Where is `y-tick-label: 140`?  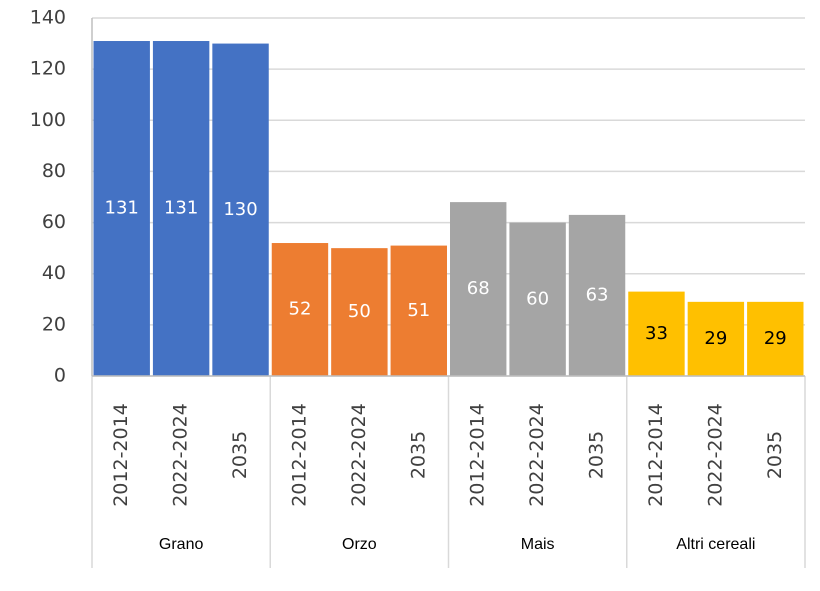 y-tick-label: 140 is located at coordinates (48, 18).